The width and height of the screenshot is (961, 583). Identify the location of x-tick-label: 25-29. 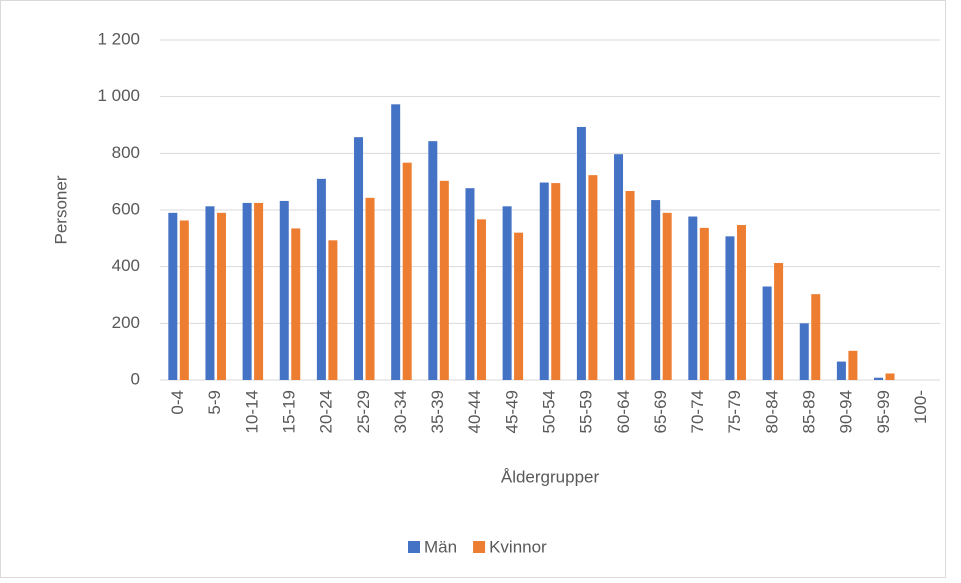
(363, 411).